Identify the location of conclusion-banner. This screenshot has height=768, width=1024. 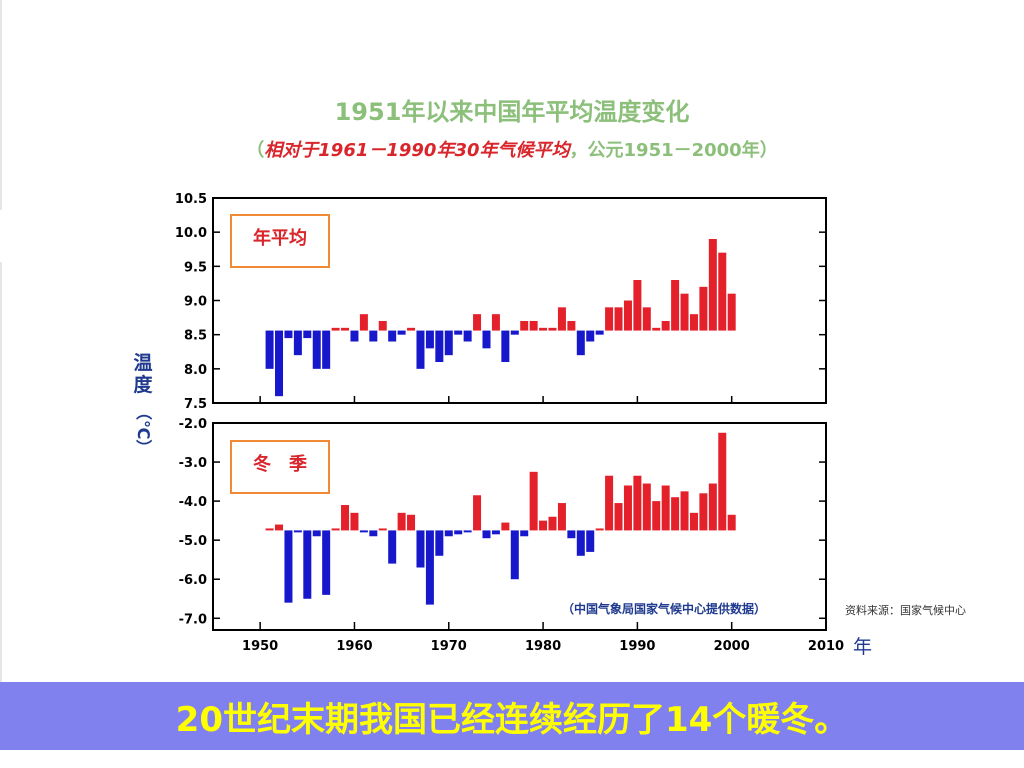
(512, 716).